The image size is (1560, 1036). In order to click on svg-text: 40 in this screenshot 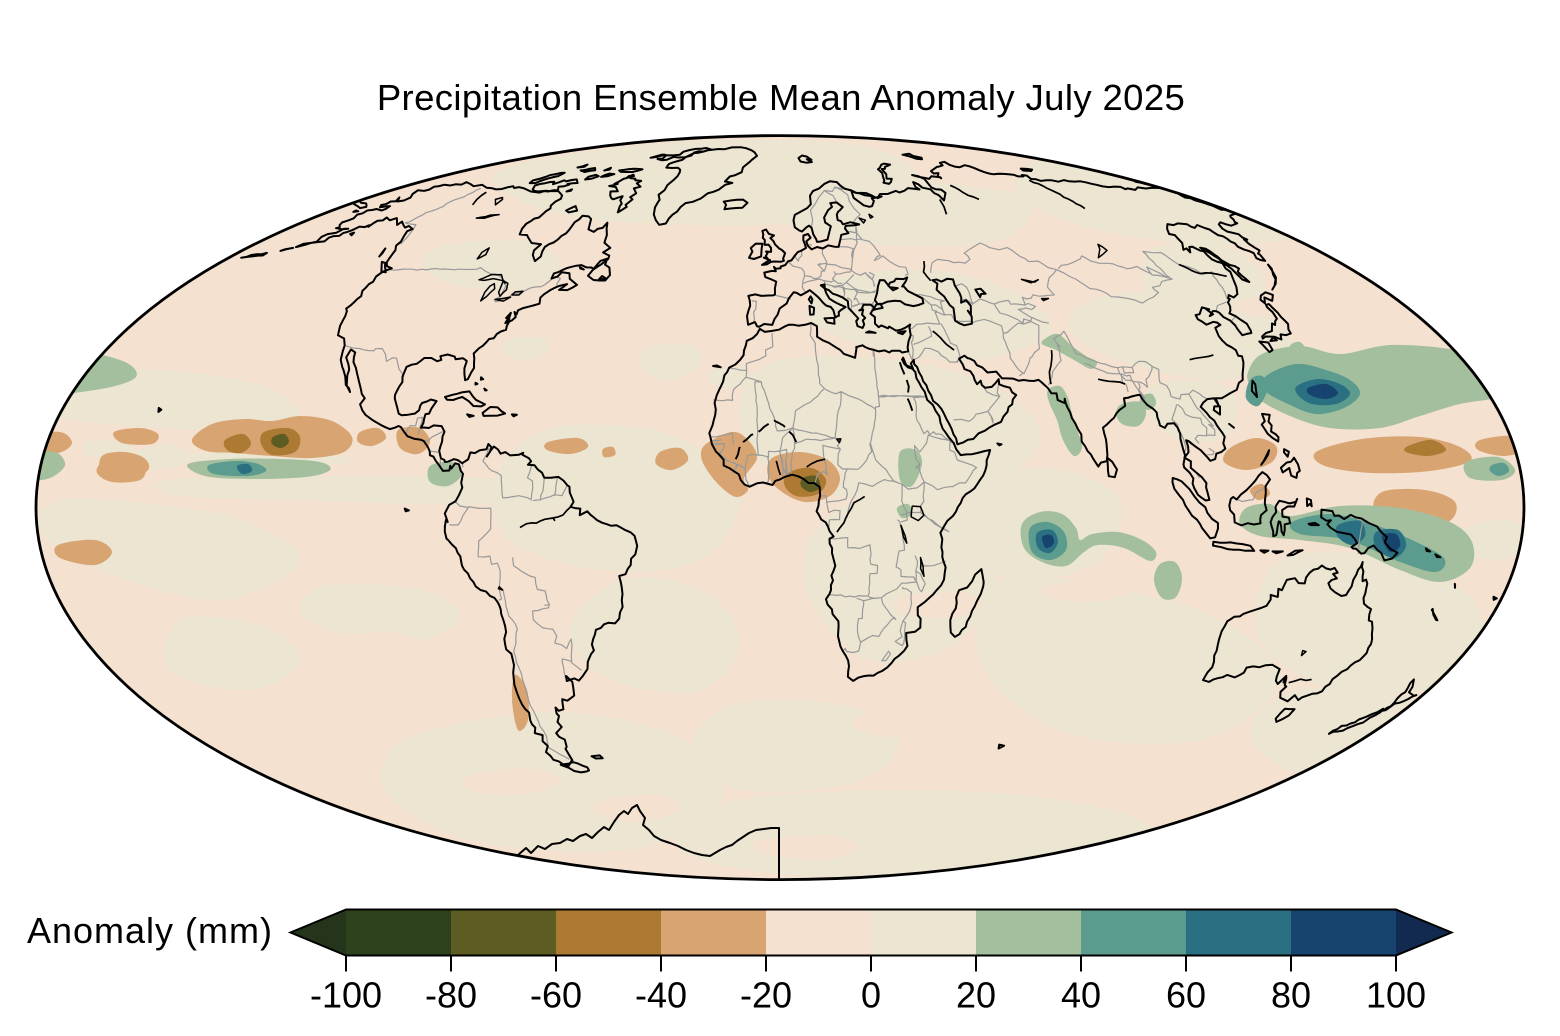, I will do `click(1081, 995)`.